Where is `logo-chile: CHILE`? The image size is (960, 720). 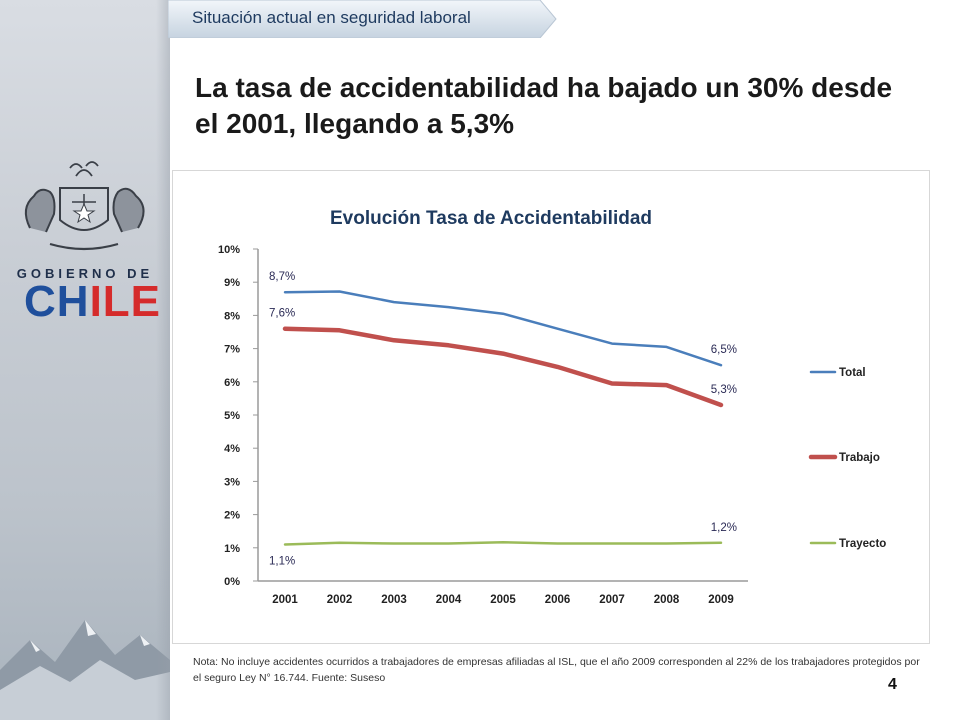 logo-chile: CHILE is located at coordinates (92, 302).